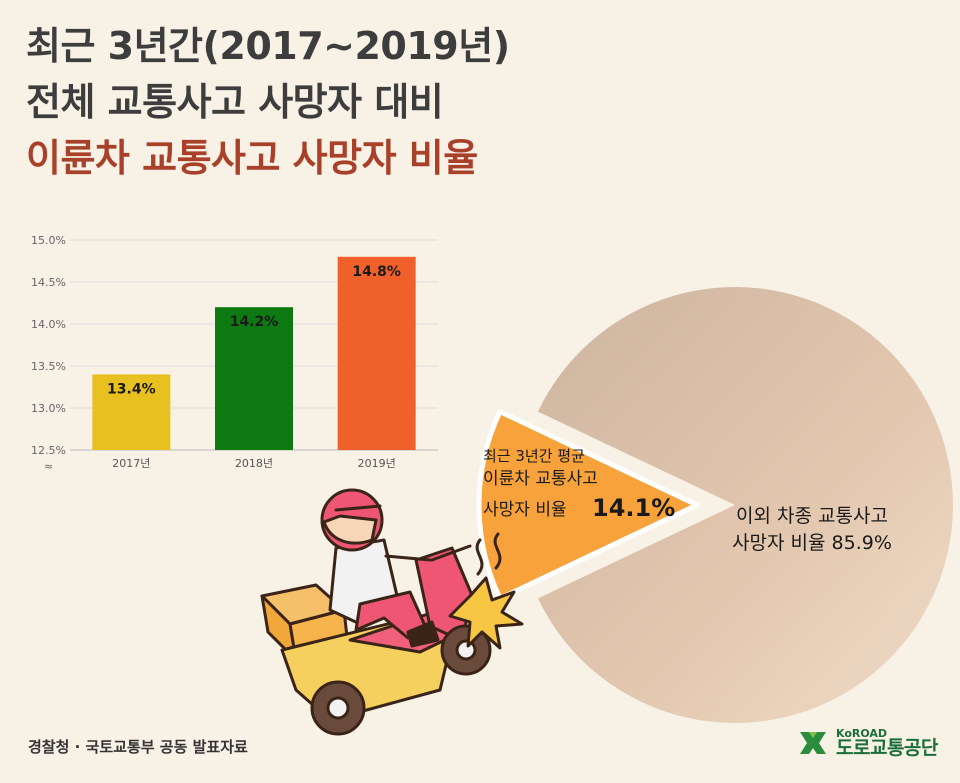  I want to click on bars: 13.4% 14.2% 14.8%, so click(254, 353).